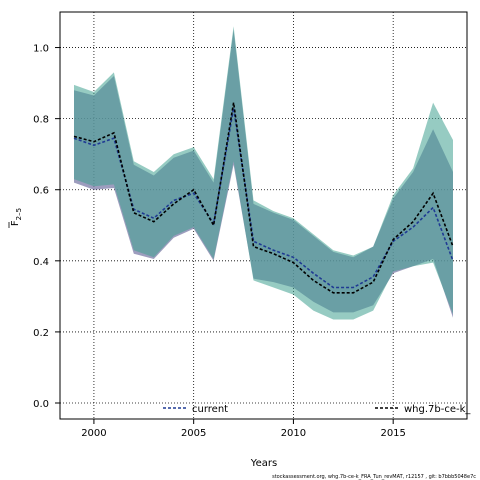 Image resolution: width=480 pixels, height=480 pixels. I want to click on y-axis-label: F2–5, so click(15, 218).